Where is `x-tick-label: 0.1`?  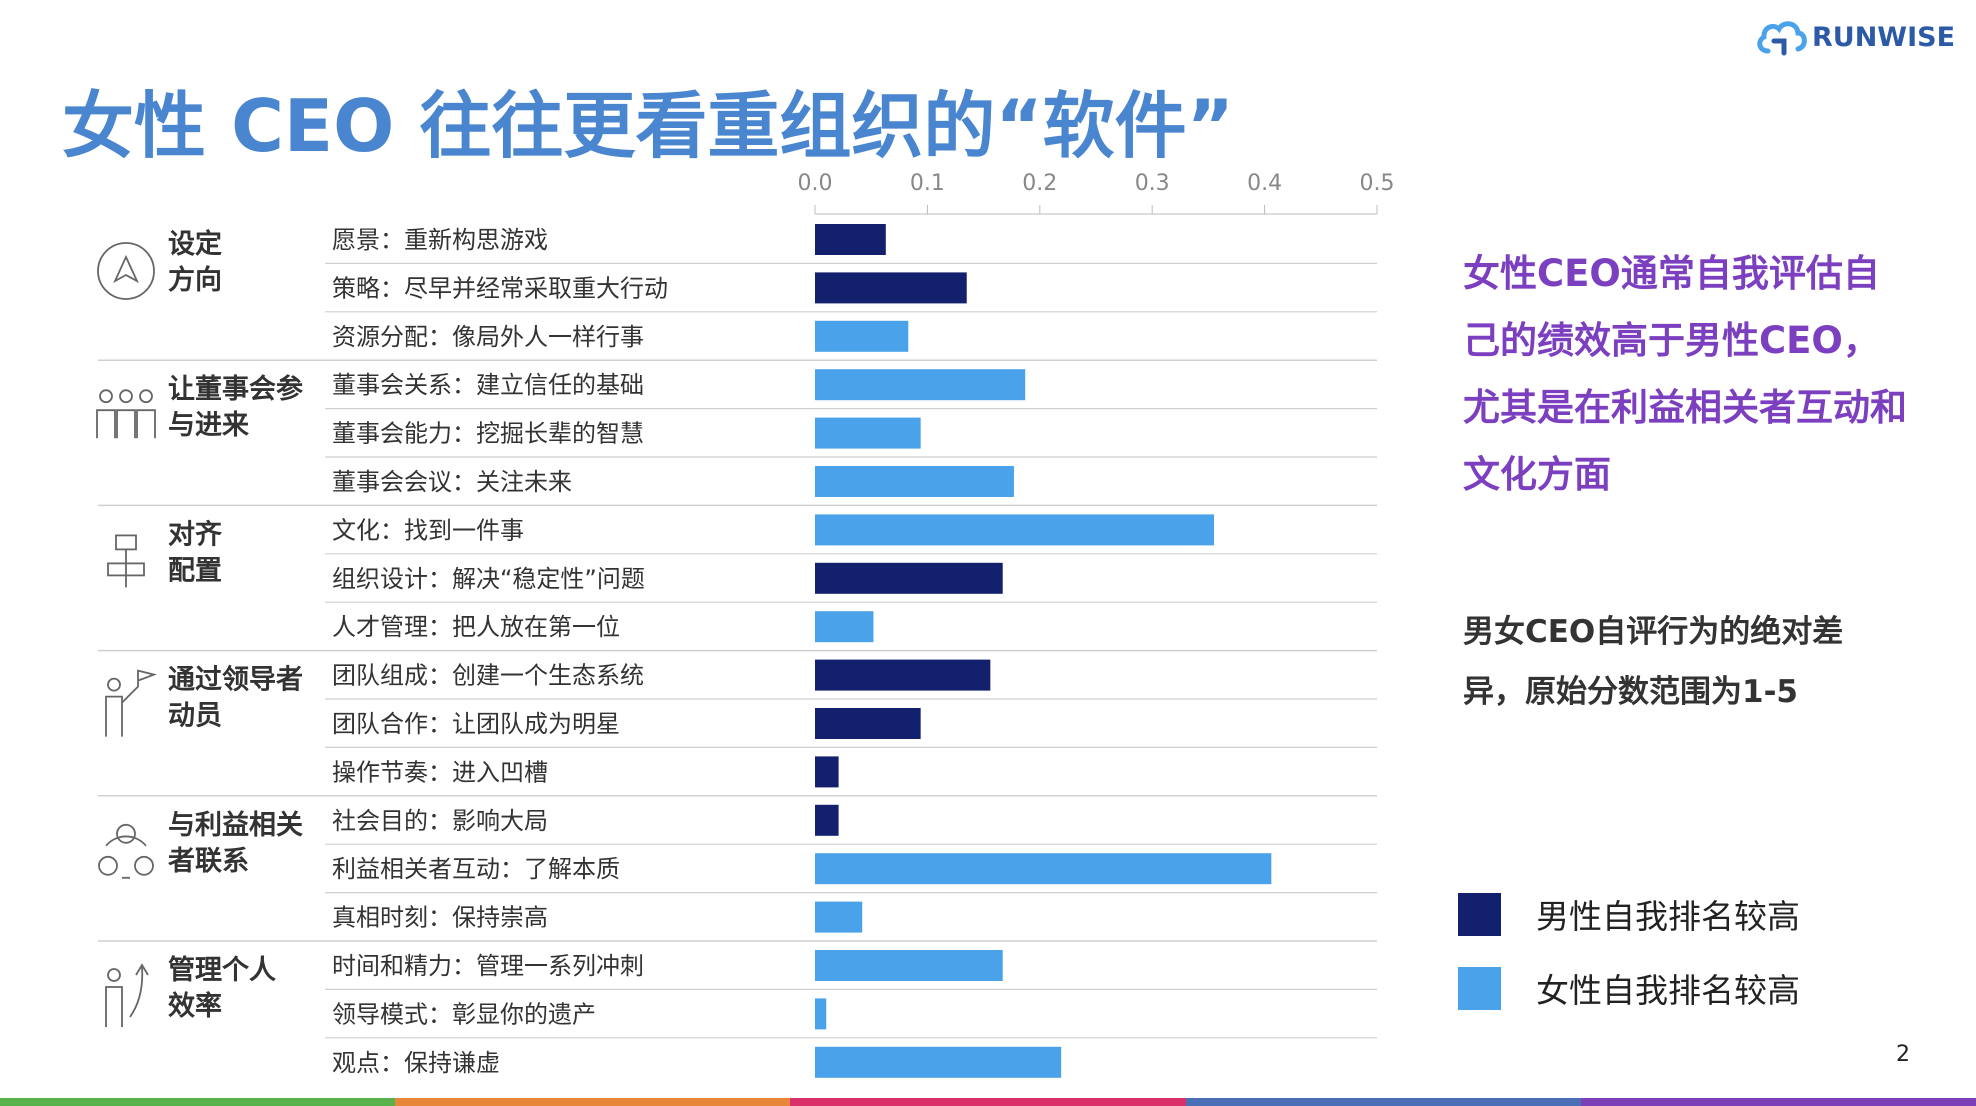
x-tick-label: 0.1 is located at coordinates (927, 183).